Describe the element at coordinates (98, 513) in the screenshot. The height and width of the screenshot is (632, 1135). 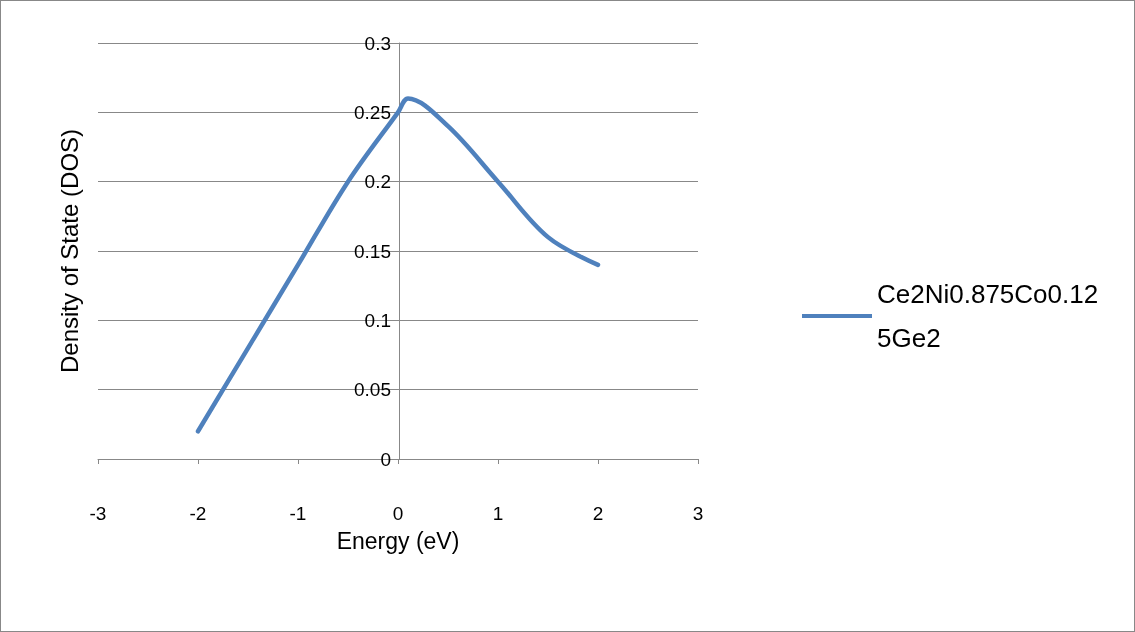
I see `x-tick-label: -3` at that location.